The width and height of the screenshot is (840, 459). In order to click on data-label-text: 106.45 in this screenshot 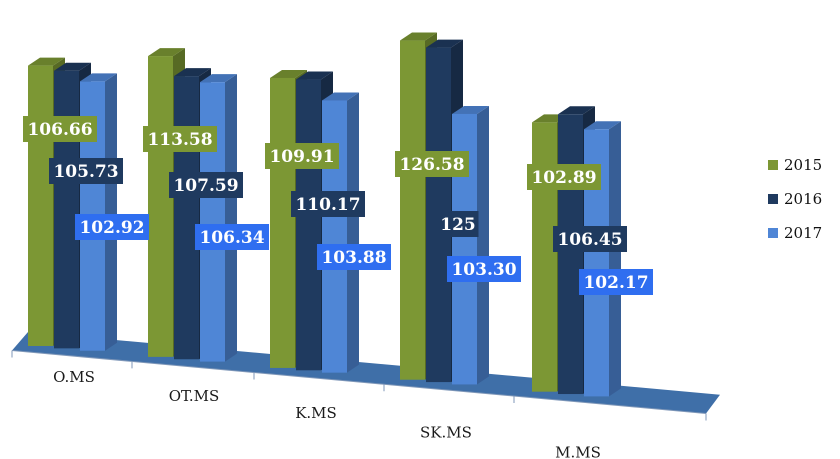, I will do `click(589, 240)`.